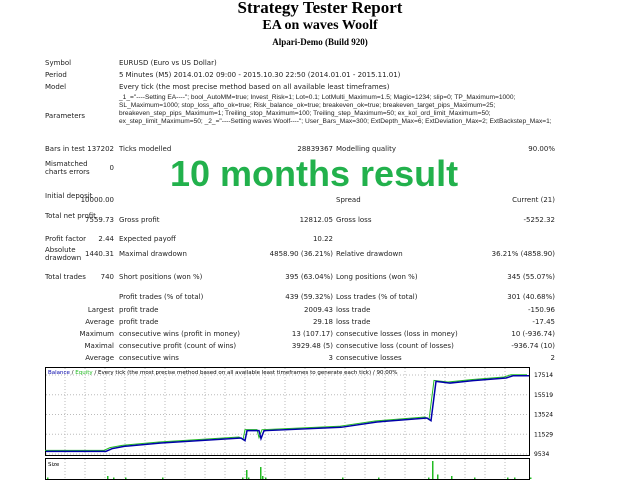  What do you see at coordinates (65, 116) in the screenshot?
I see `parameters-label: Parameters` at bounding box center [65, 116].